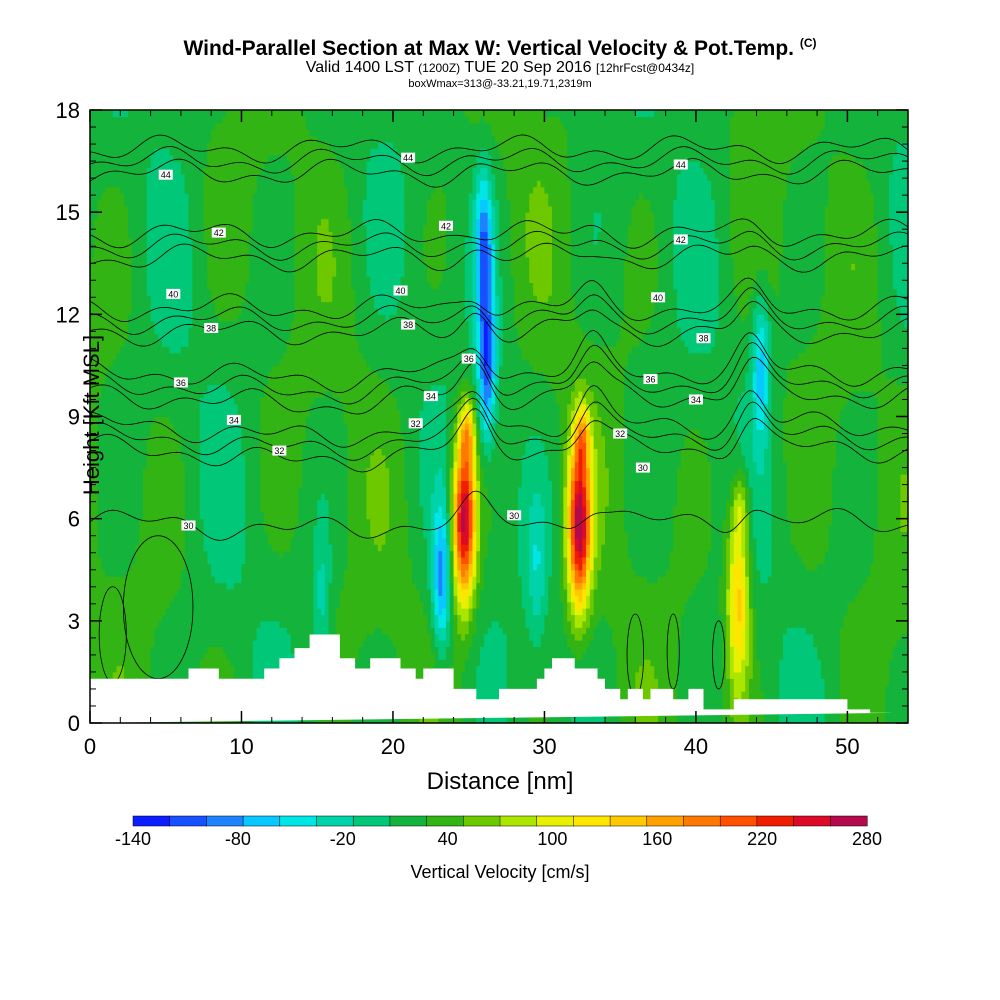  I want to click on colorbar-tick-label: 220, so click(762, 839).